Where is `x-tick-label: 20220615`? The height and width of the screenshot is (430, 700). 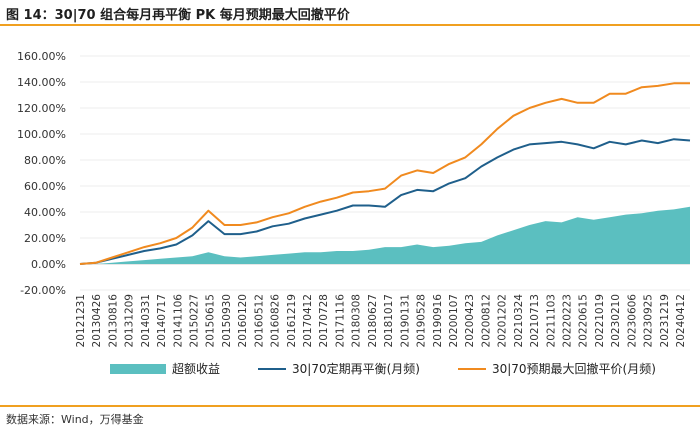
x-tick-label: 20220615 is located at coordinates (584, 320).